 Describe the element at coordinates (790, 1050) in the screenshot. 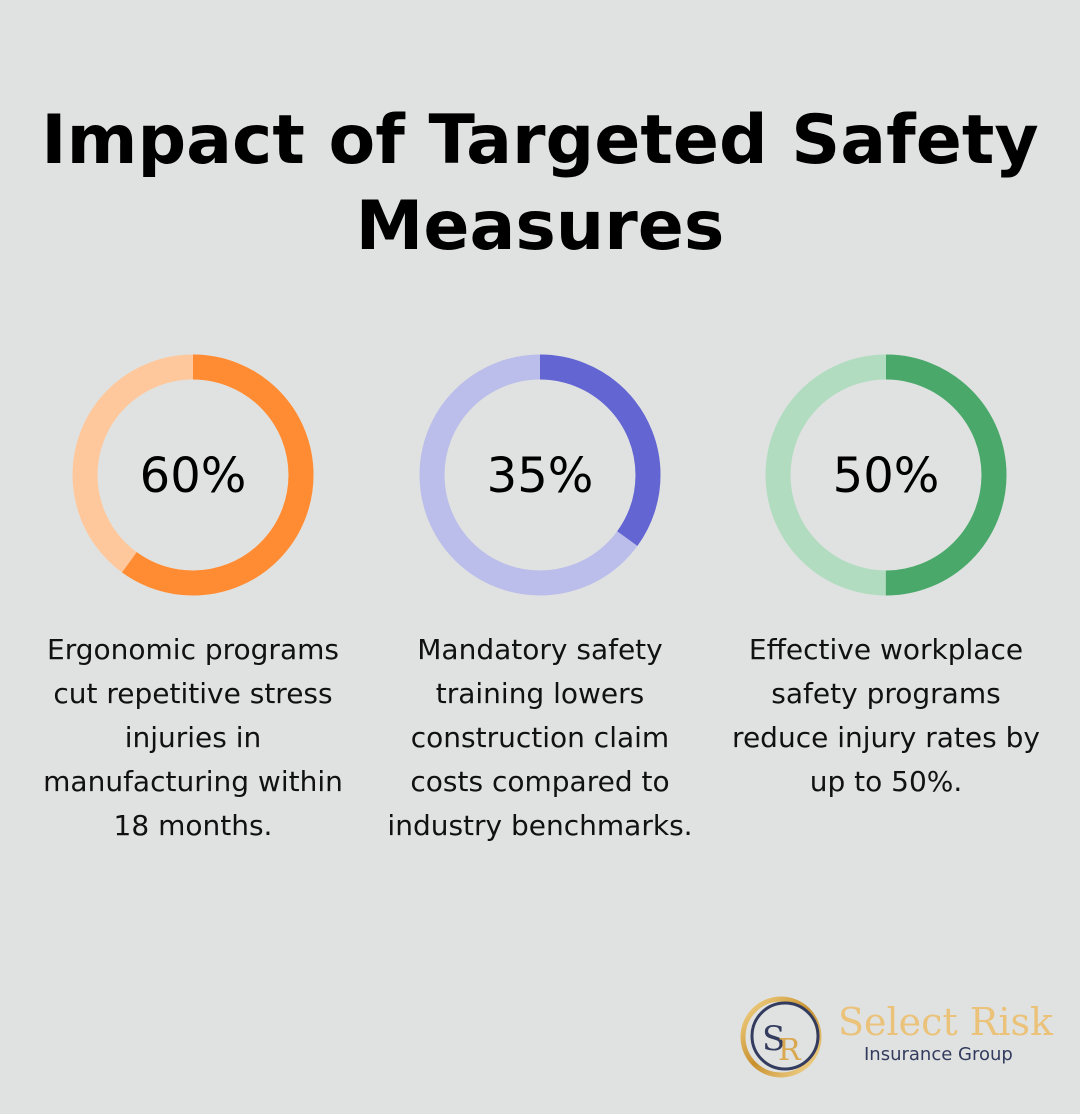

I see `svg-text: R` at that location.